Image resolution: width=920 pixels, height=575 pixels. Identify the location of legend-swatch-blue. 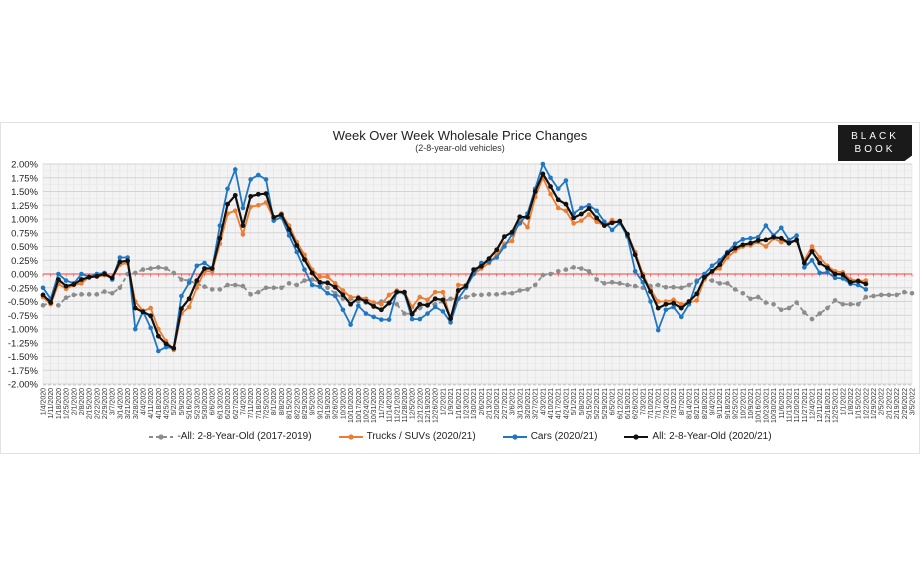
(514, 436).